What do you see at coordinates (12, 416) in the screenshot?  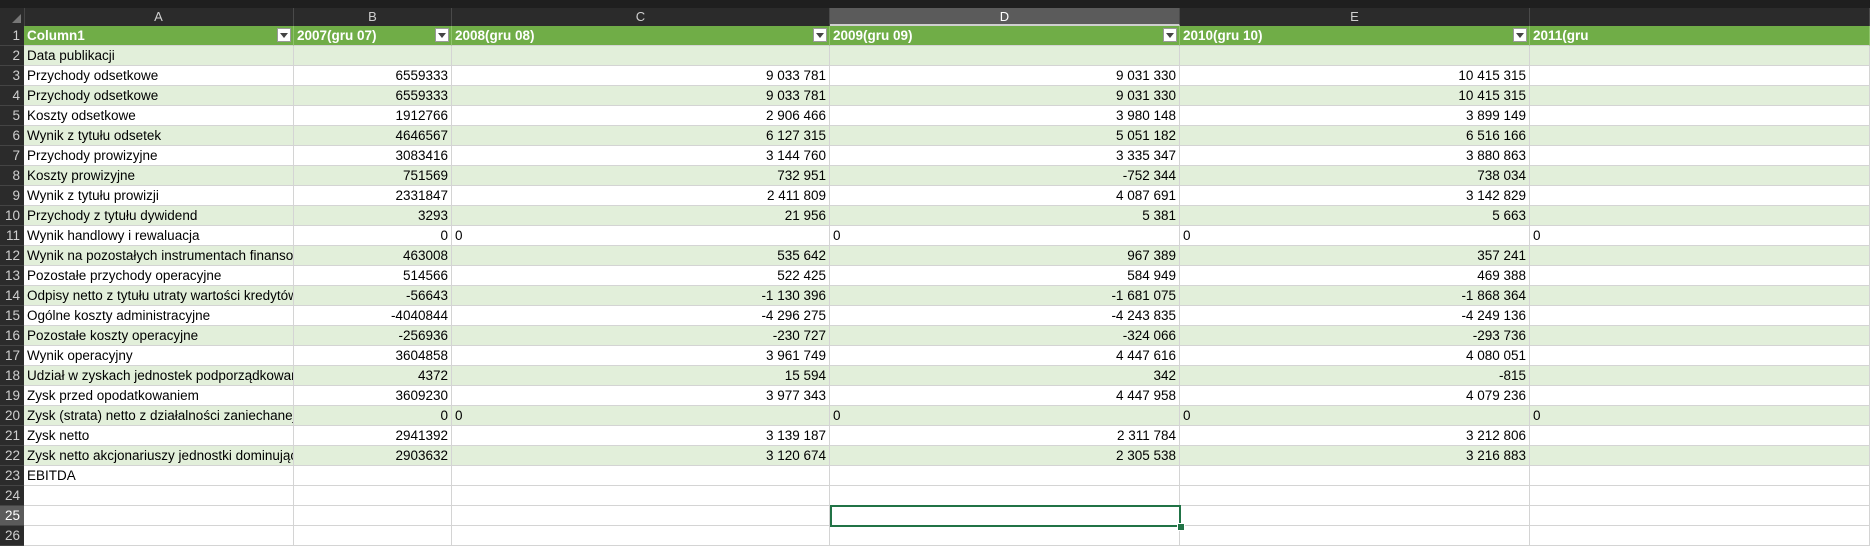 I see `row-header-20: 20` at bounding box center [12, 416].